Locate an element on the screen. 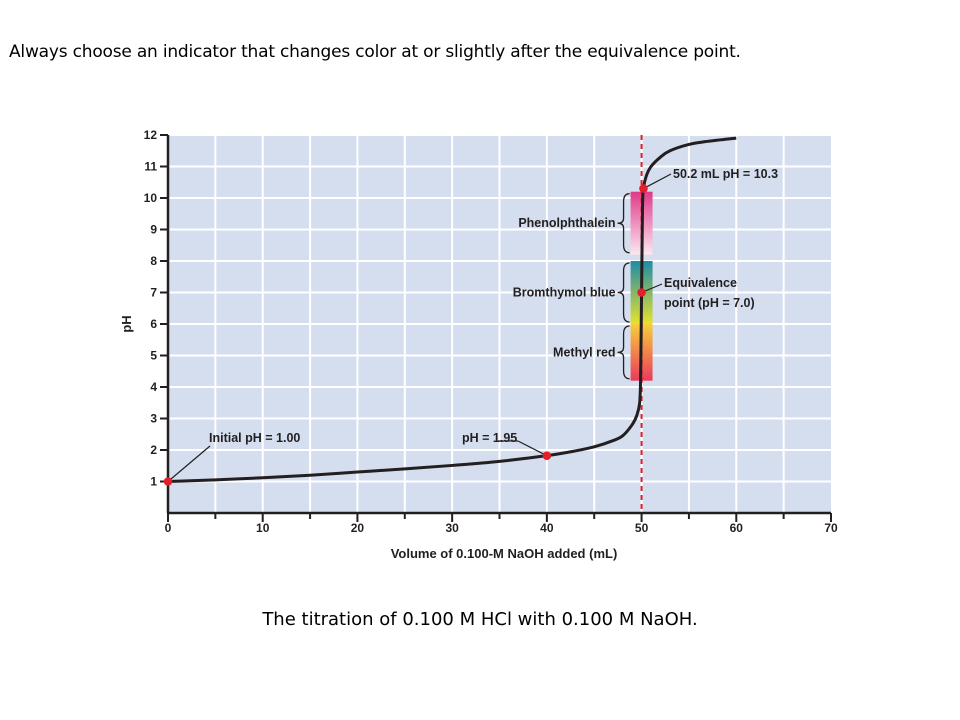  x-axis-ticks: 0 10 20 30 40 50 60 70 is located at coordinates (501, 524).